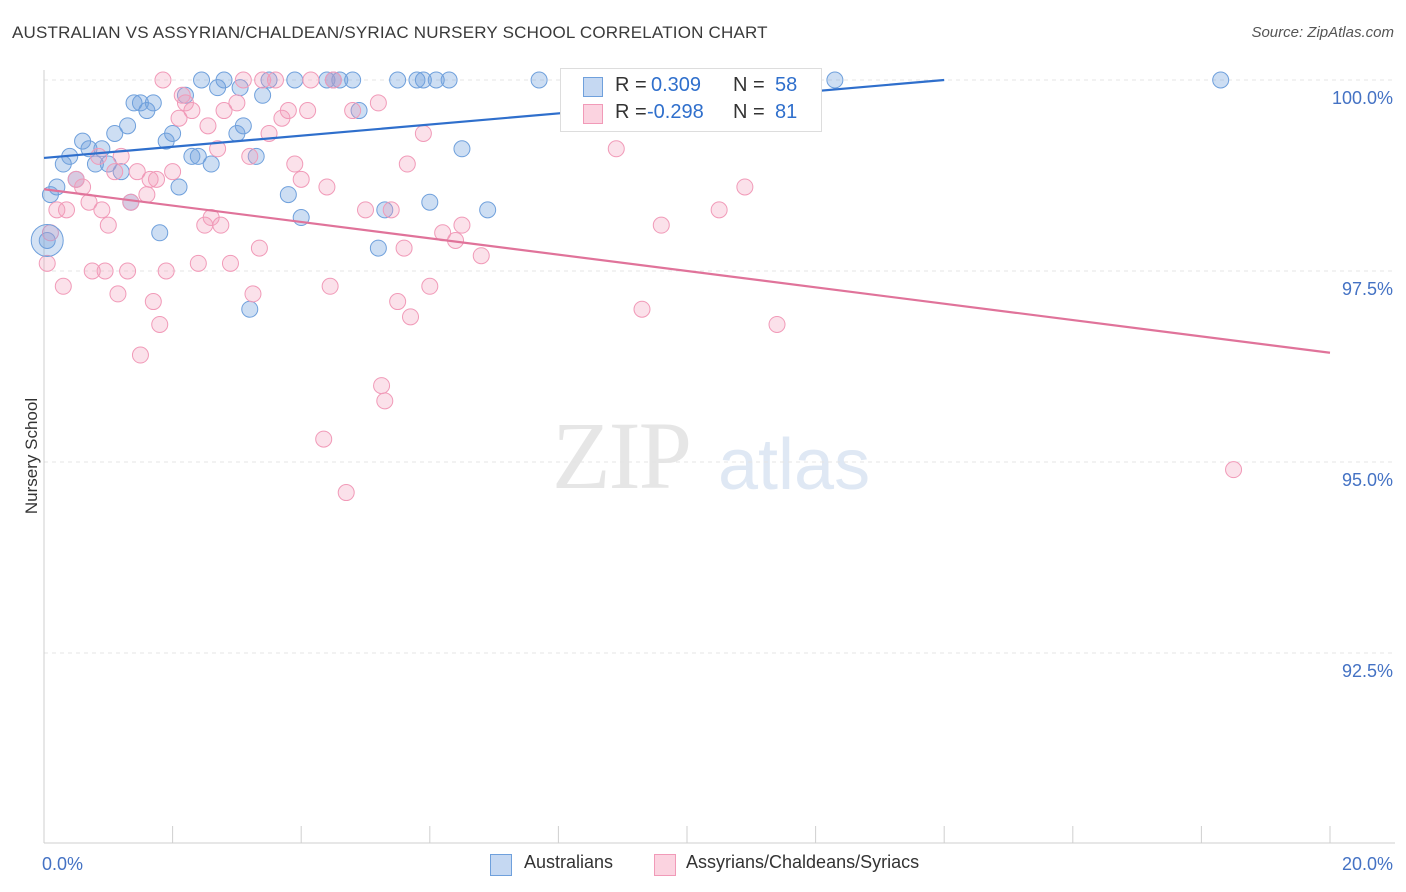 The width and height of the screenshot is (1406, 892). I want to click on bottom-legend-label: Australians, so click(569, 862).